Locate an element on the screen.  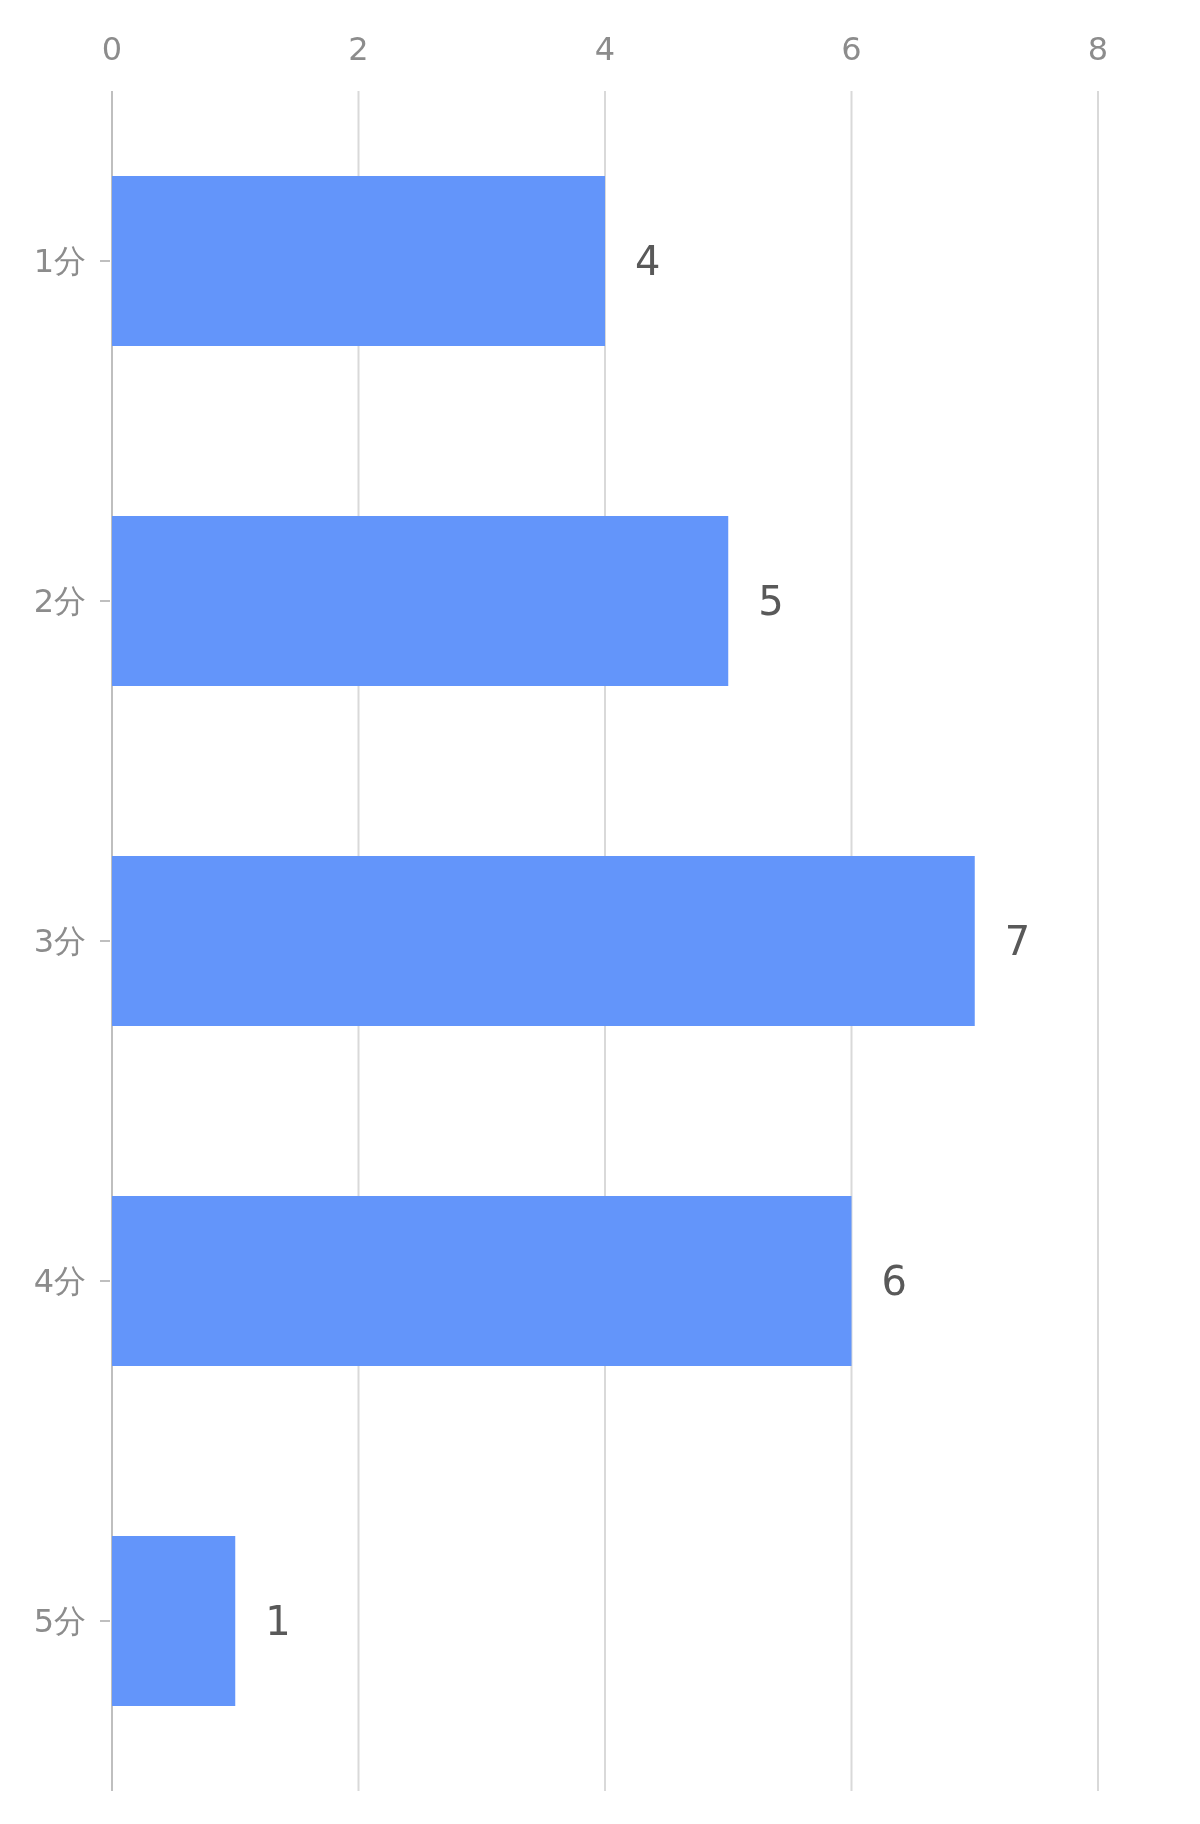
data-label: 6 is located at coordinates (894, 1281).